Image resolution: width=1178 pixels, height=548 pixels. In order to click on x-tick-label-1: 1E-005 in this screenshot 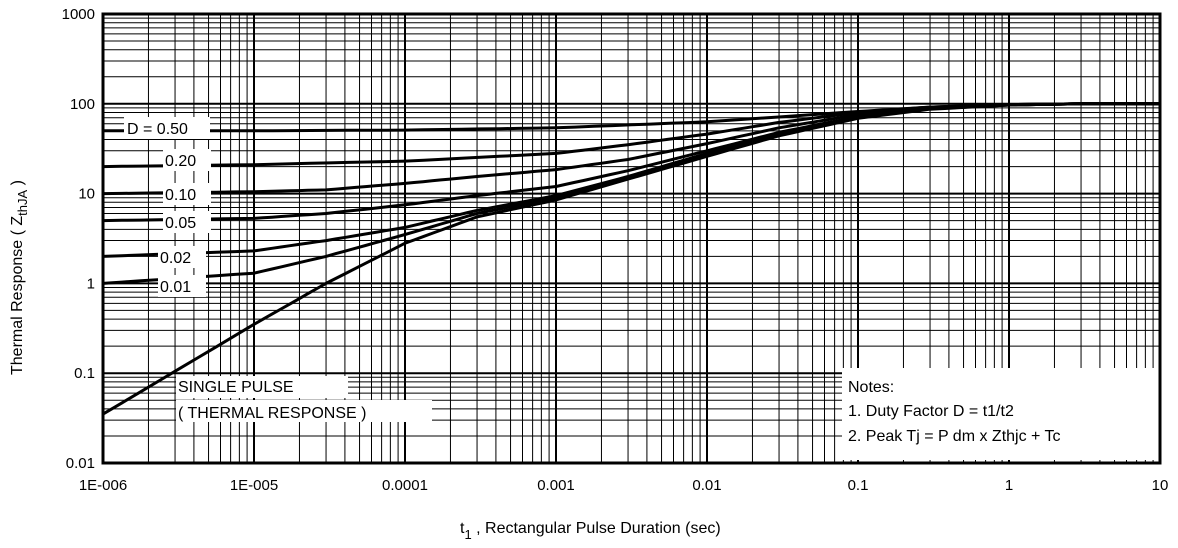, I will do `click(254, 485)`.